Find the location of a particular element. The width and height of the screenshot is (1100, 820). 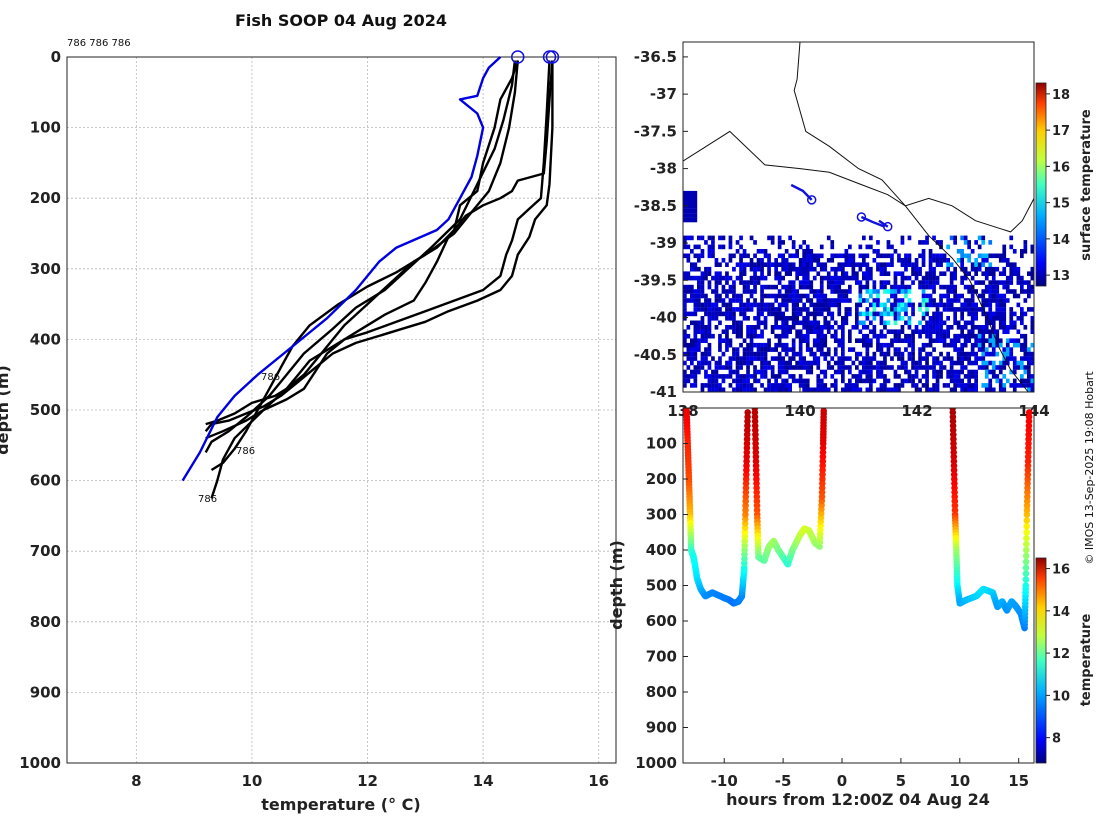

depth-time-ytick-label: 1000 is located at coordinates (656, 763).